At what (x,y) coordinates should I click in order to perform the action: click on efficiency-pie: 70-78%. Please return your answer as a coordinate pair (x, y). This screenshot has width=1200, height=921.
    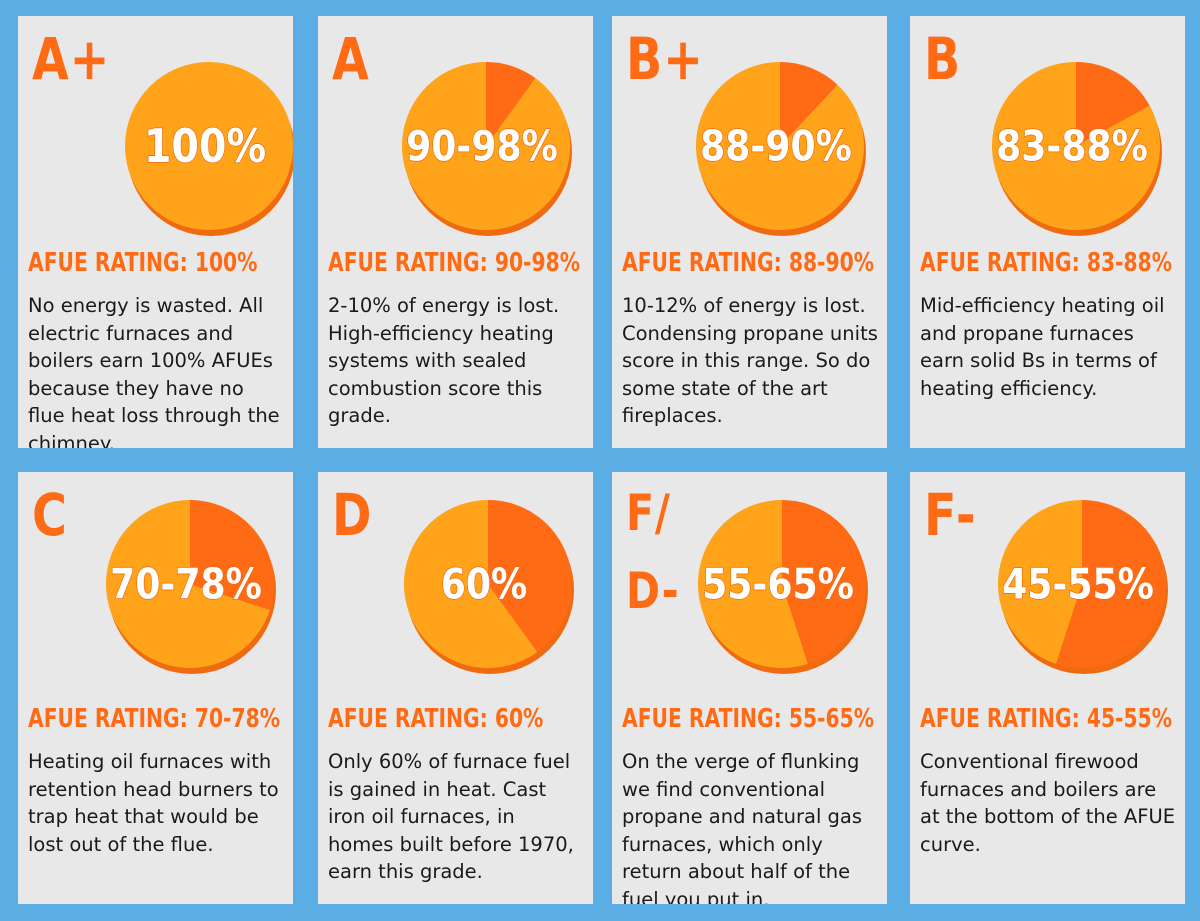
    Looking at the image, I should click on (191, 587).